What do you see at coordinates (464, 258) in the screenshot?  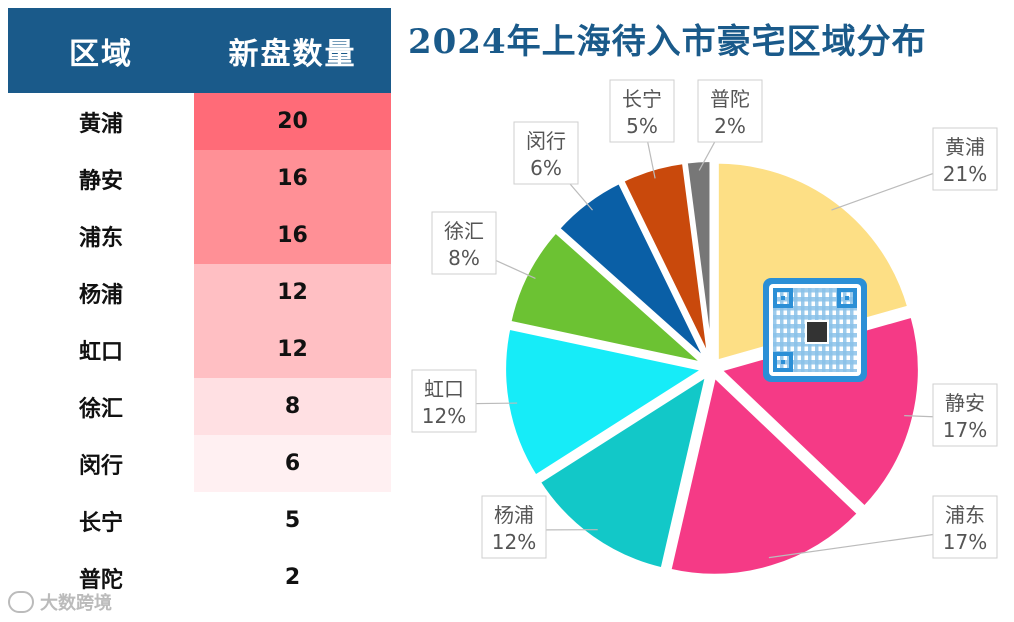 I see `slice-percent: 8%` at bounding box center [464, 258].